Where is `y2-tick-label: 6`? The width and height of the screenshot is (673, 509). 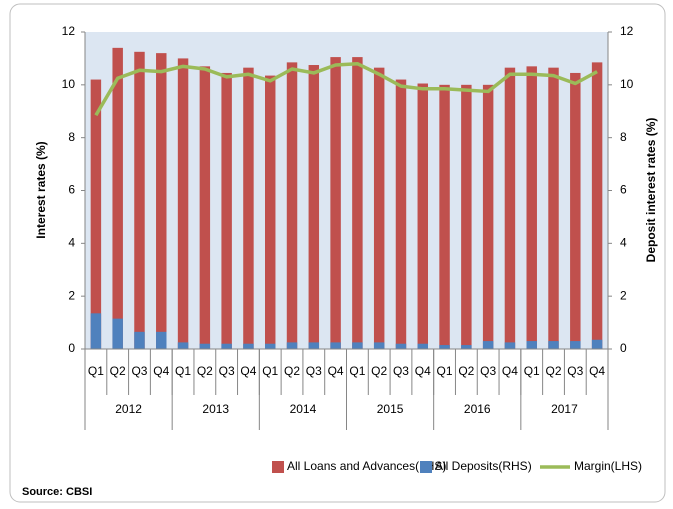 y2-tick-label: 6 is located at coordinates (623, 190).